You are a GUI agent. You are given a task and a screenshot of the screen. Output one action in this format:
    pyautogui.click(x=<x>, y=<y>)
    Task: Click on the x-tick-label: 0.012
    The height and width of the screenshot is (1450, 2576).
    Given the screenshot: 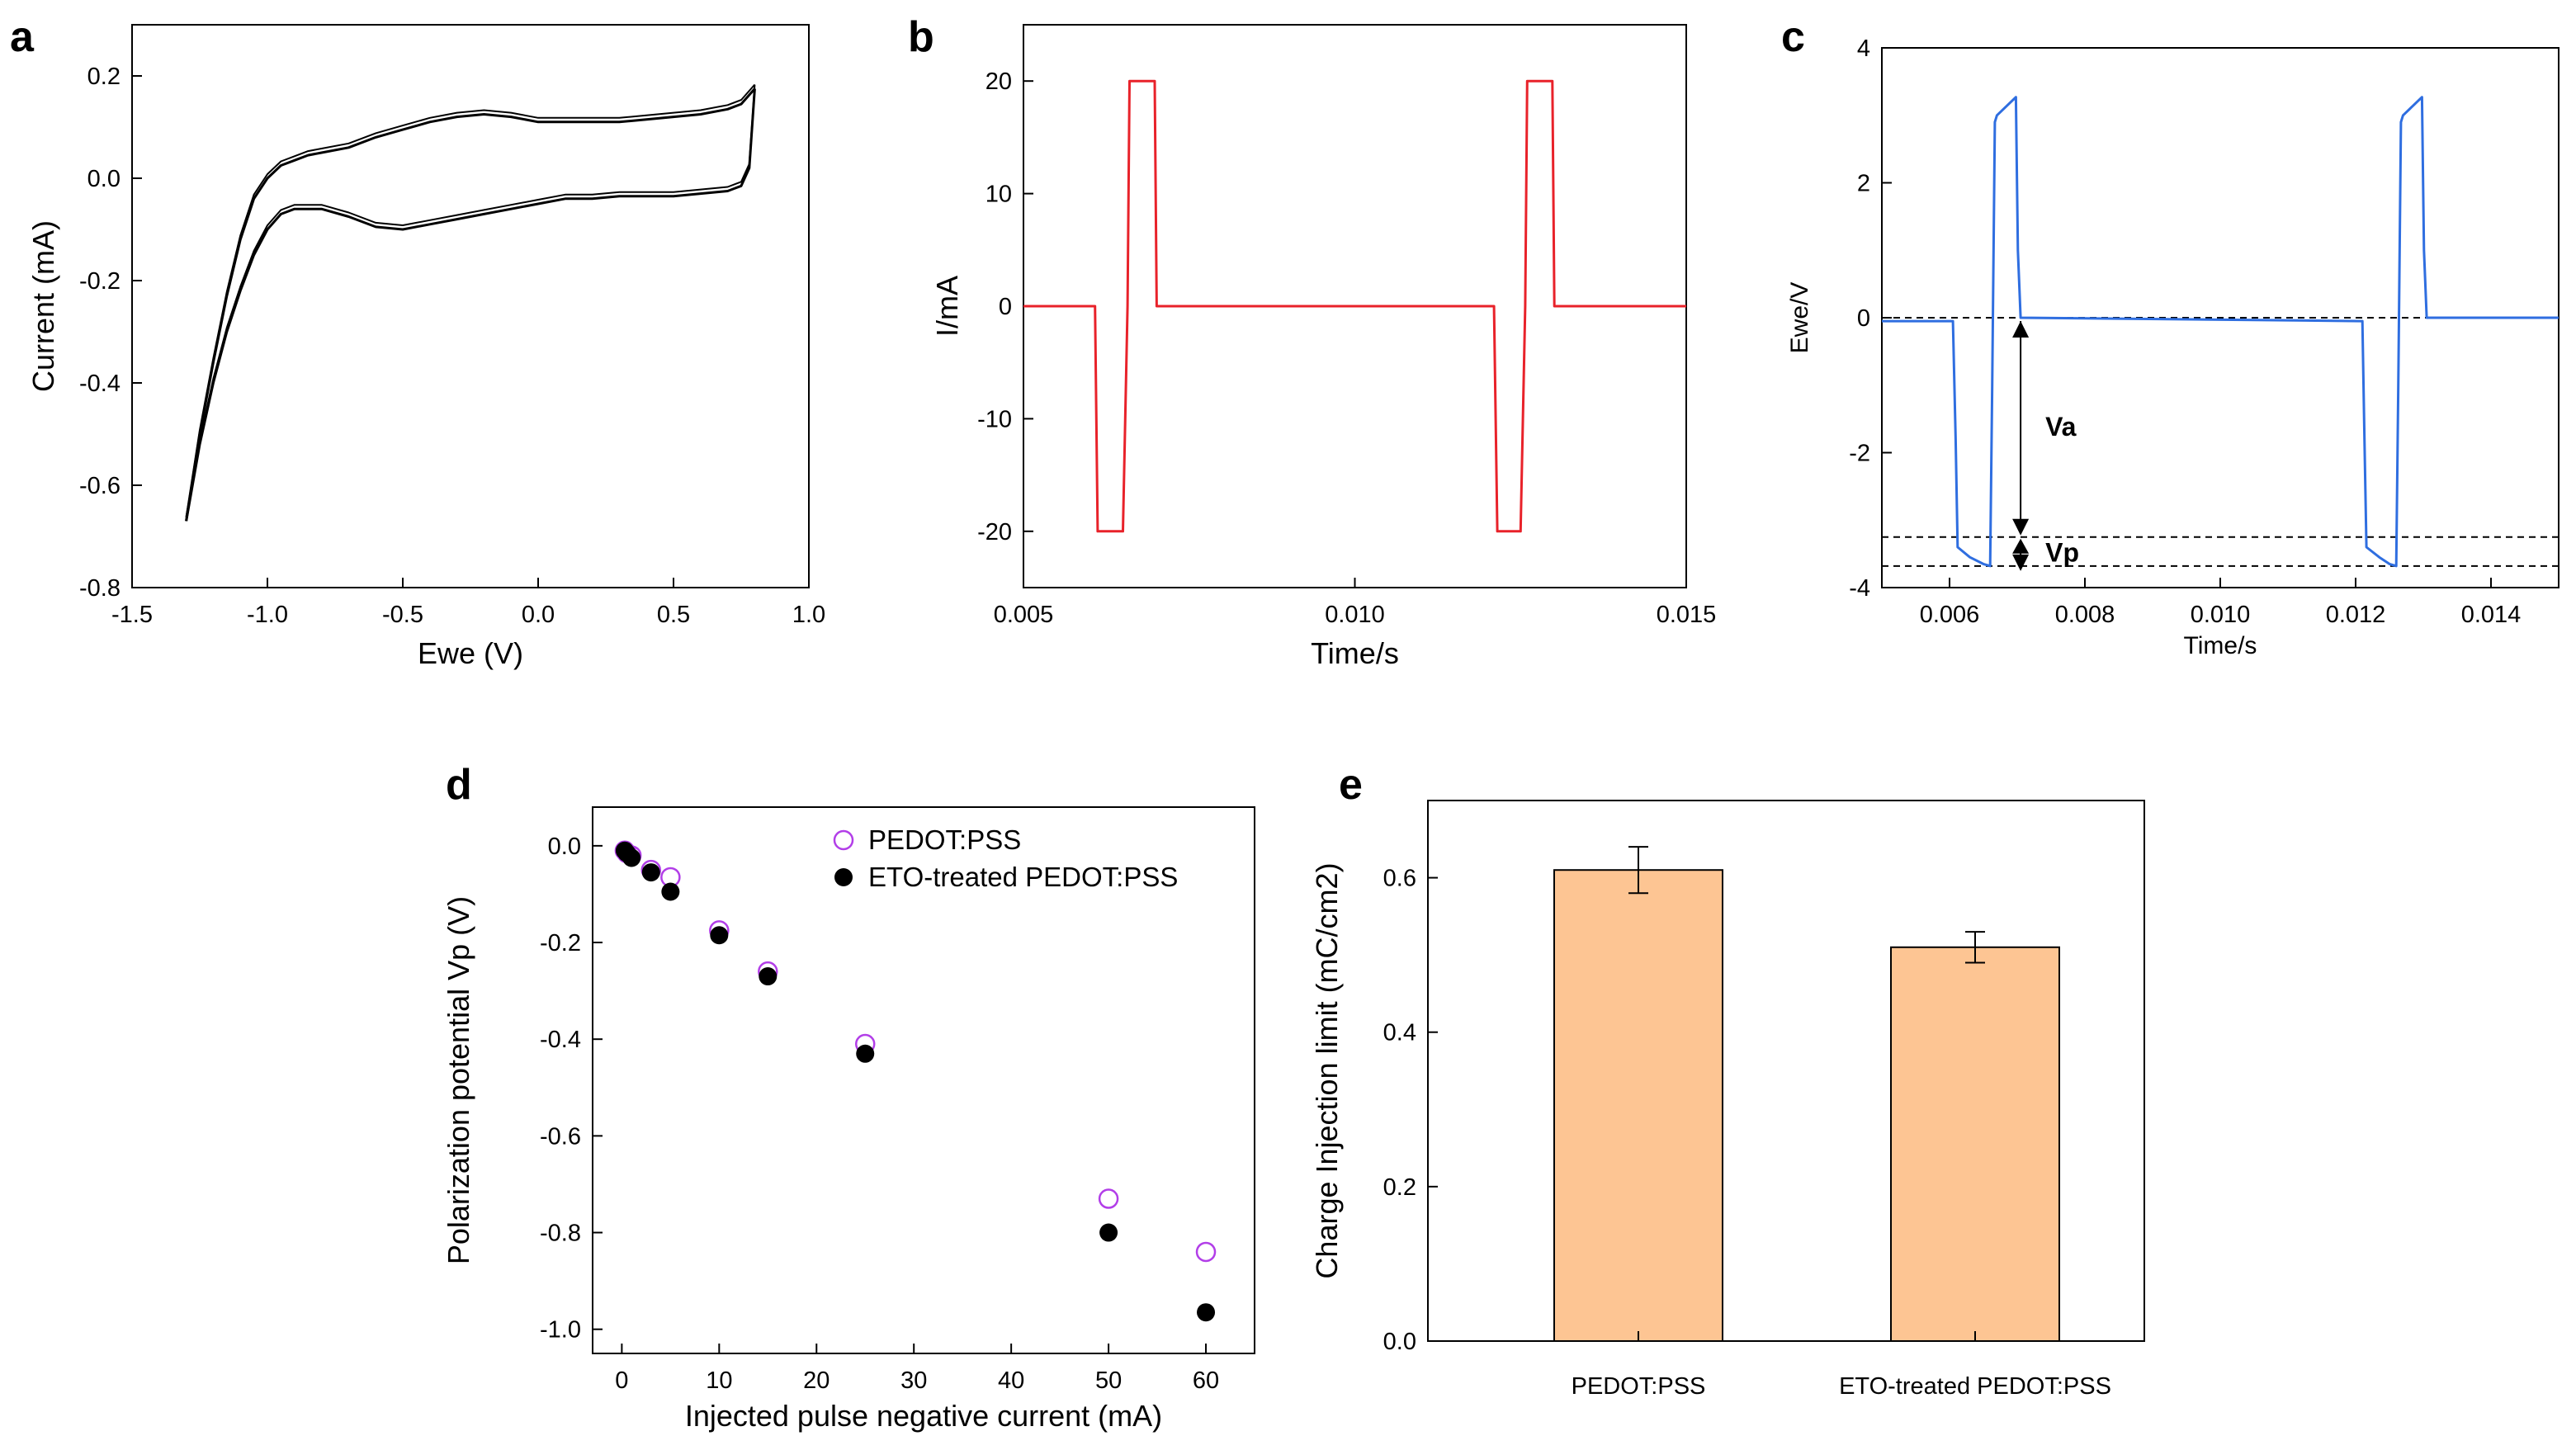 What is the action you would take?
    pyautogui.click(x=2356, y=615)
    